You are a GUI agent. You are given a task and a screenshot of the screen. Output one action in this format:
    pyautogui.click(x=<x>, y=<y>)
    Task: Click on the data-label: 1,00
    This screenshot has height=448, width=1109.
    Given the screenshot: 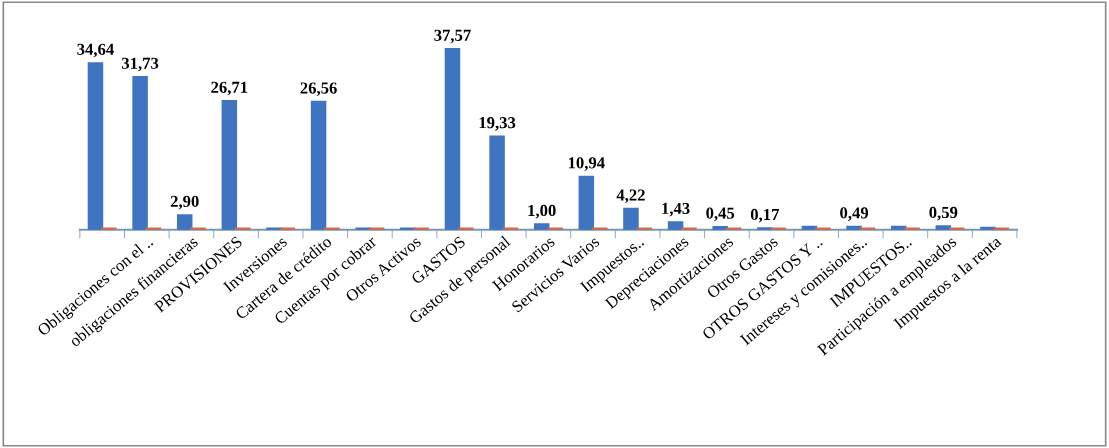 What is the action you would take?
    pyautogui.click(x=542, y=211)
    